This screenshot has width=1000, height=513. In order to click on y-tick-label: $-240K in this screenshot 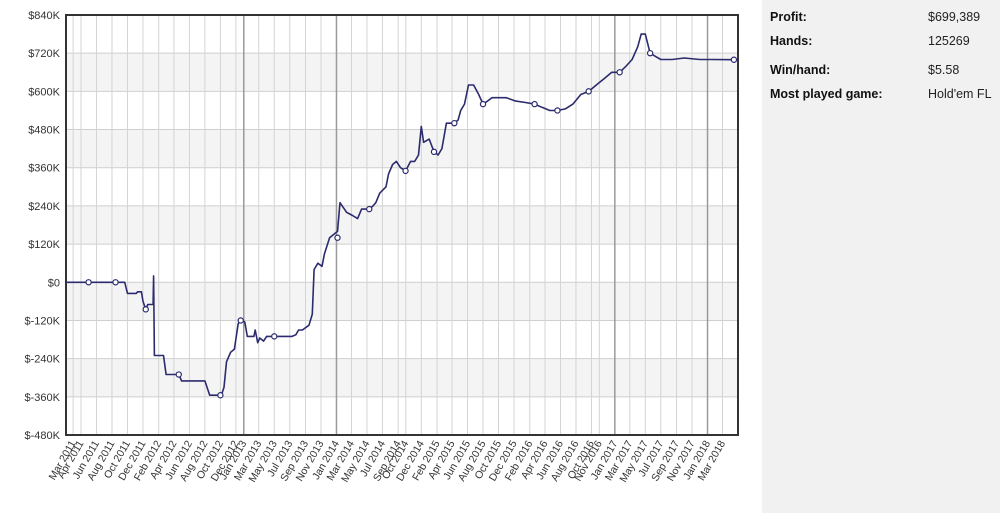, I will do `click(43, 360)`.